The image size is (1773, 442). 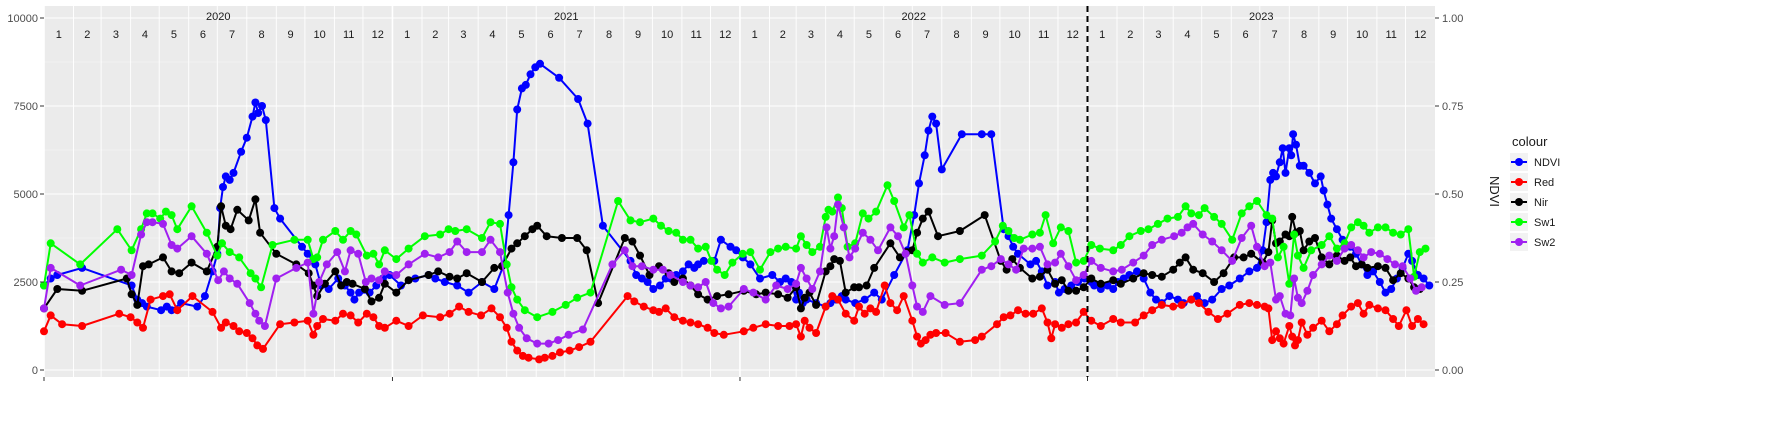 I want to click on month-label: 2, so click(x=435, y=35).